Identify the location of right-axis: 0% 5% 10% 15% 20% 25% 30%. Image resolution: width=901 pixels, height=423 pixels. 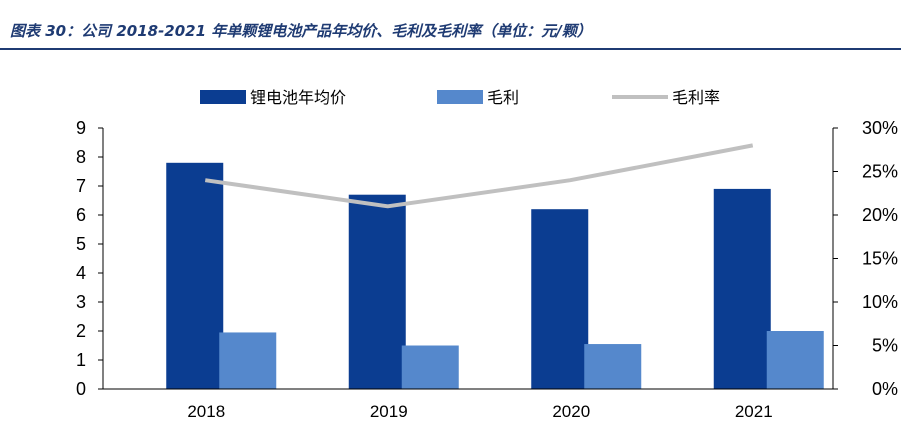
(865, 258).